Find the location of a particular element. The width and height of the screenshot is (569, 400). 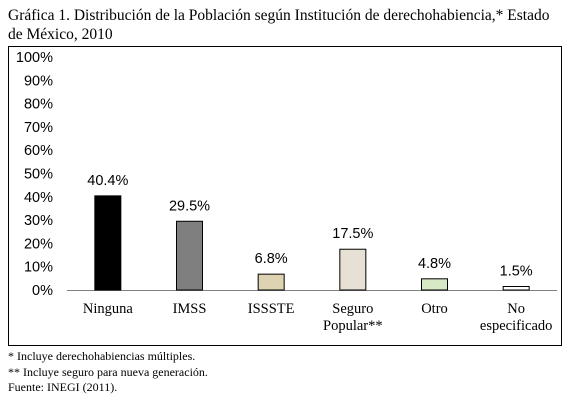

y-tick-label: 0% is located at coordinates (42, 291).